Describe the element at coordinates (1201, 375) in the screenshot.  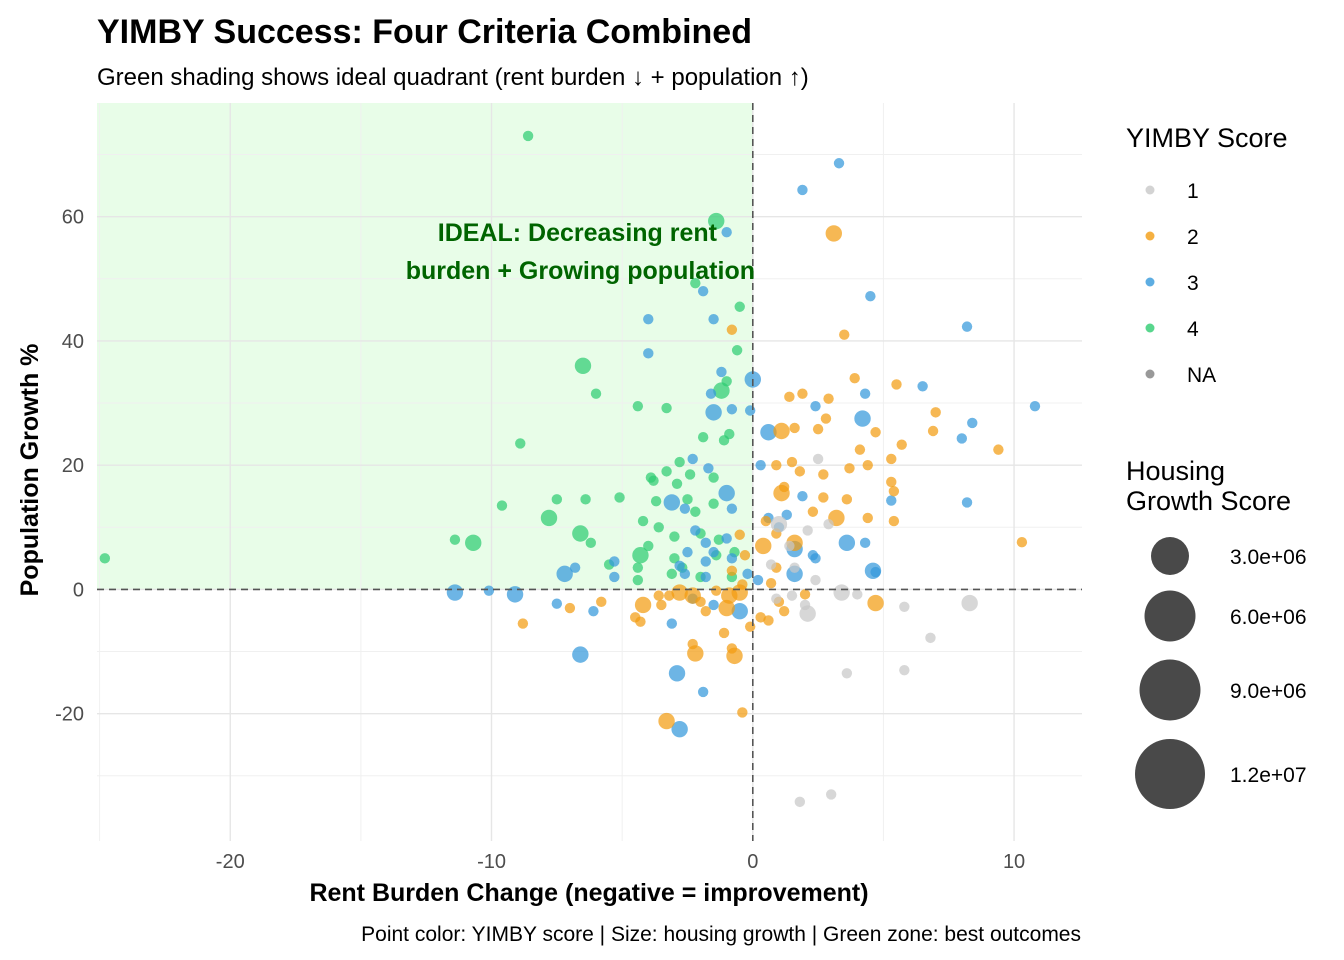
I see `legend-label-NA: NA` at that location.